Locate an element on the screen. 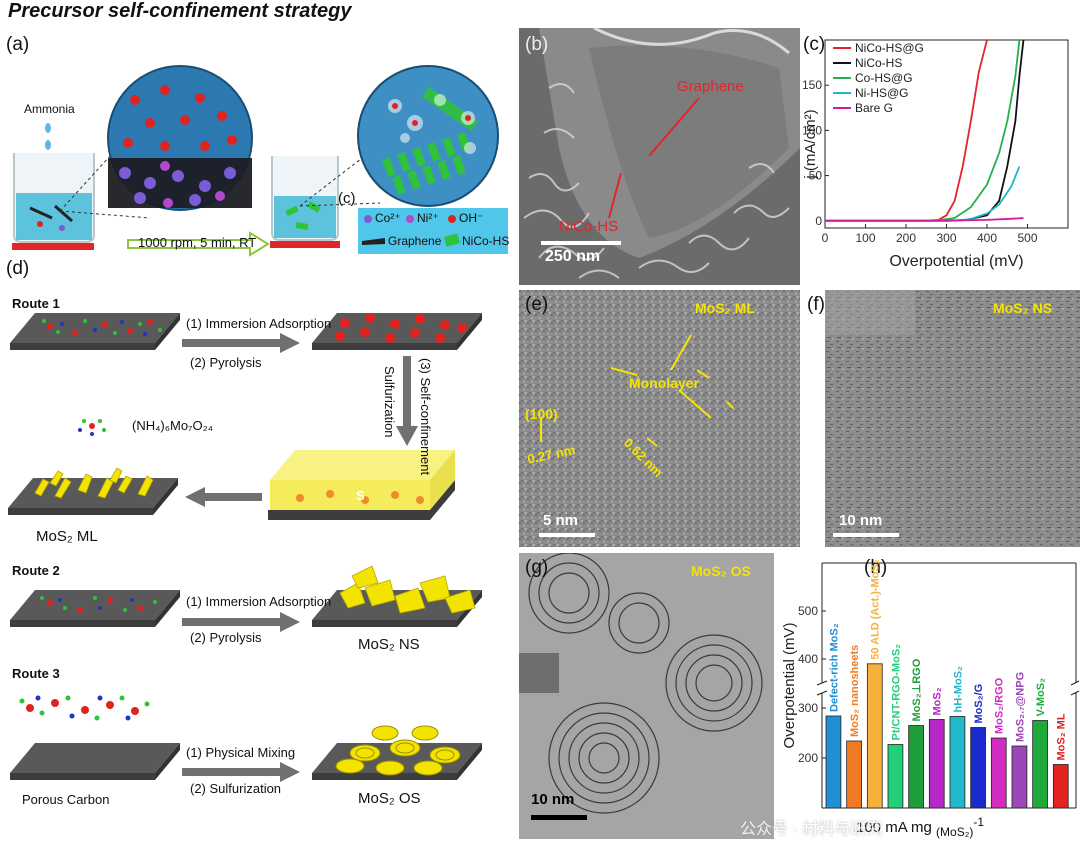  bar-label-1: MoS₂ nanosheets is located at coordinates (855, 691).